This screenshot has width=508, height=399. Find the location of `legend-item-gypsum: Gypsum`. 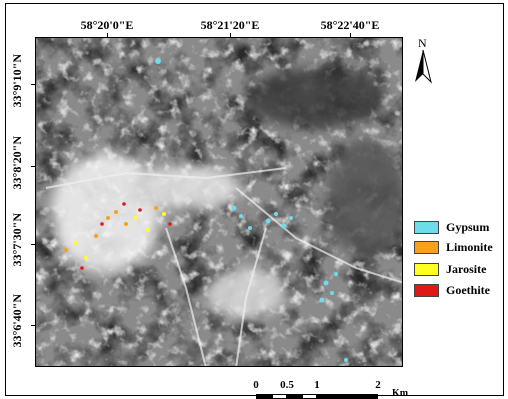

legend-item-gypsum: Gypsum is located at coordinates (451, 227).